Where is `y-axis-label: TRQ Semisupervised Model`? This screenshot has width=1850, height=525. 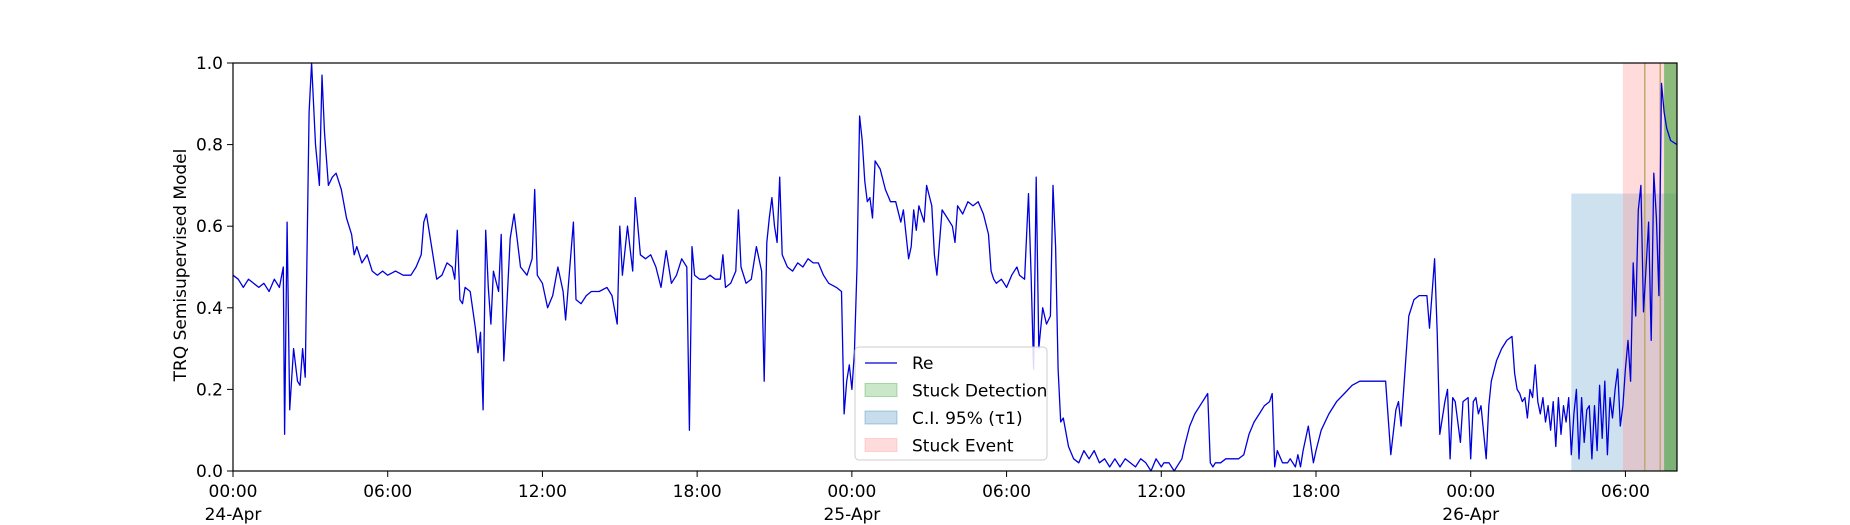 y-axis-label: TRQ Semisupervised Model is located at coordinates (181, 266).